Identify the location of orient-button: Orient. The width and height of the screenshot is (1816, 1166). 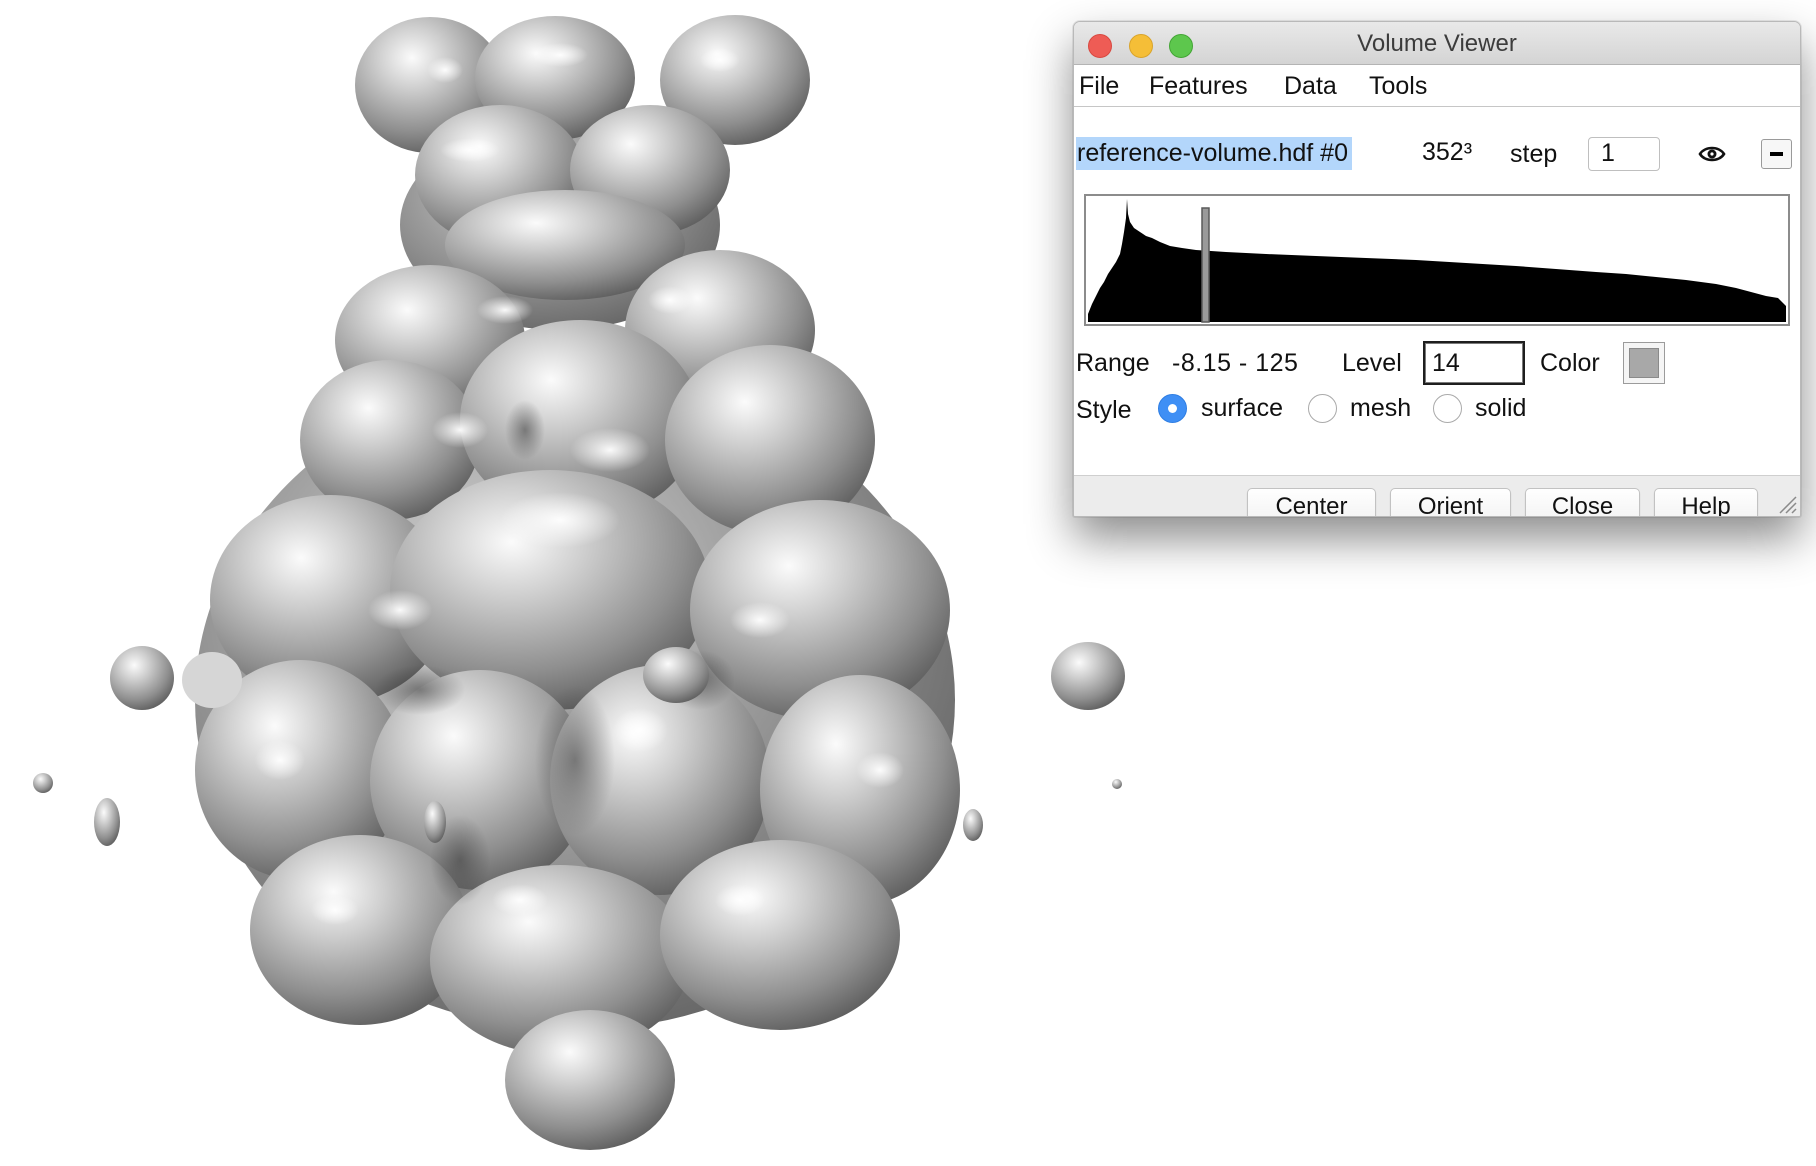
(1450, 502).